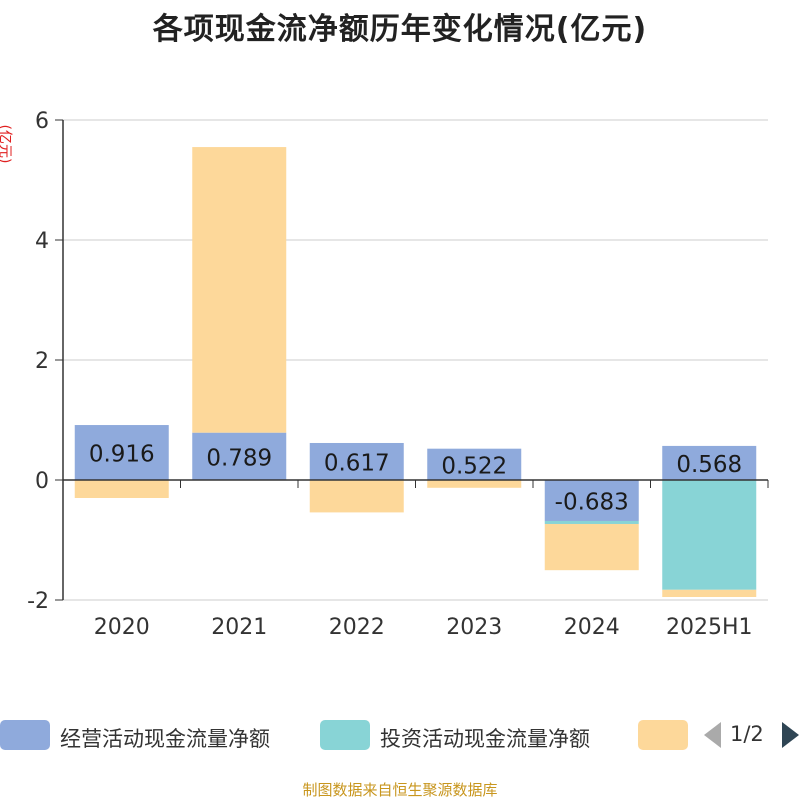  Describe the element at coordinates (592, 627) in the screenshot. I see `x-tick-label: 2024` at that location.